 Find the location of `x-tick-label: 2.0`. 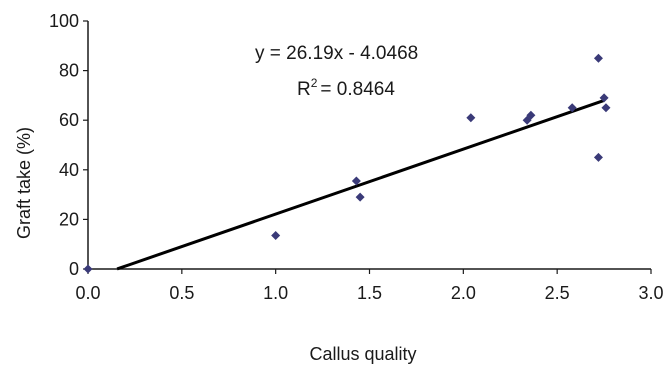

x-tick-label: 2.0 is located at coordinates (463, 293).